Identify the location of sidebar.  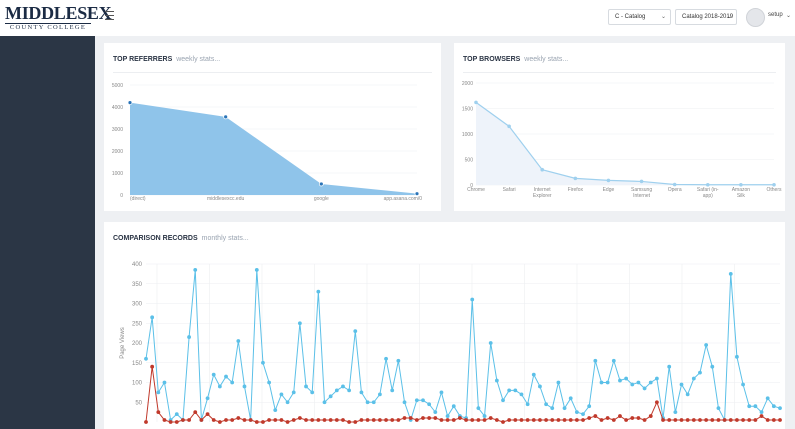
(47, 232).